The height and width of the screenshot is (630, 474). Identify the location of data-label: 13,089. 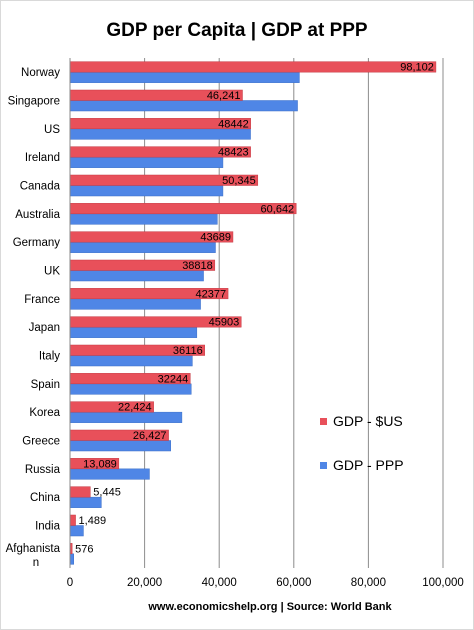
(100, 464).